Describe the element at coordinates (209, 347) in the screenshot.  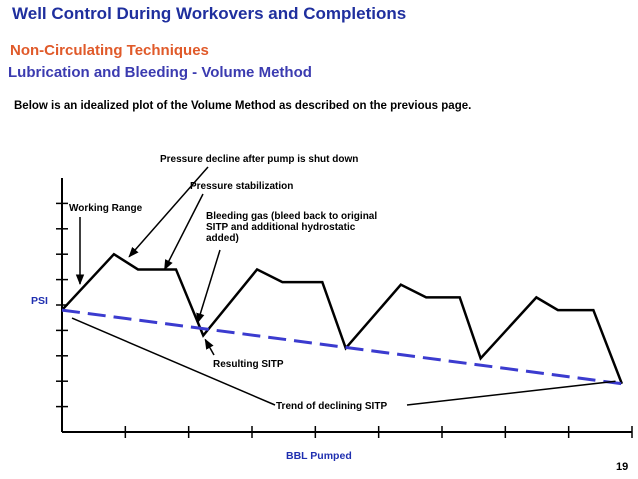
I see `arrow-resulting-sitp` at that location.